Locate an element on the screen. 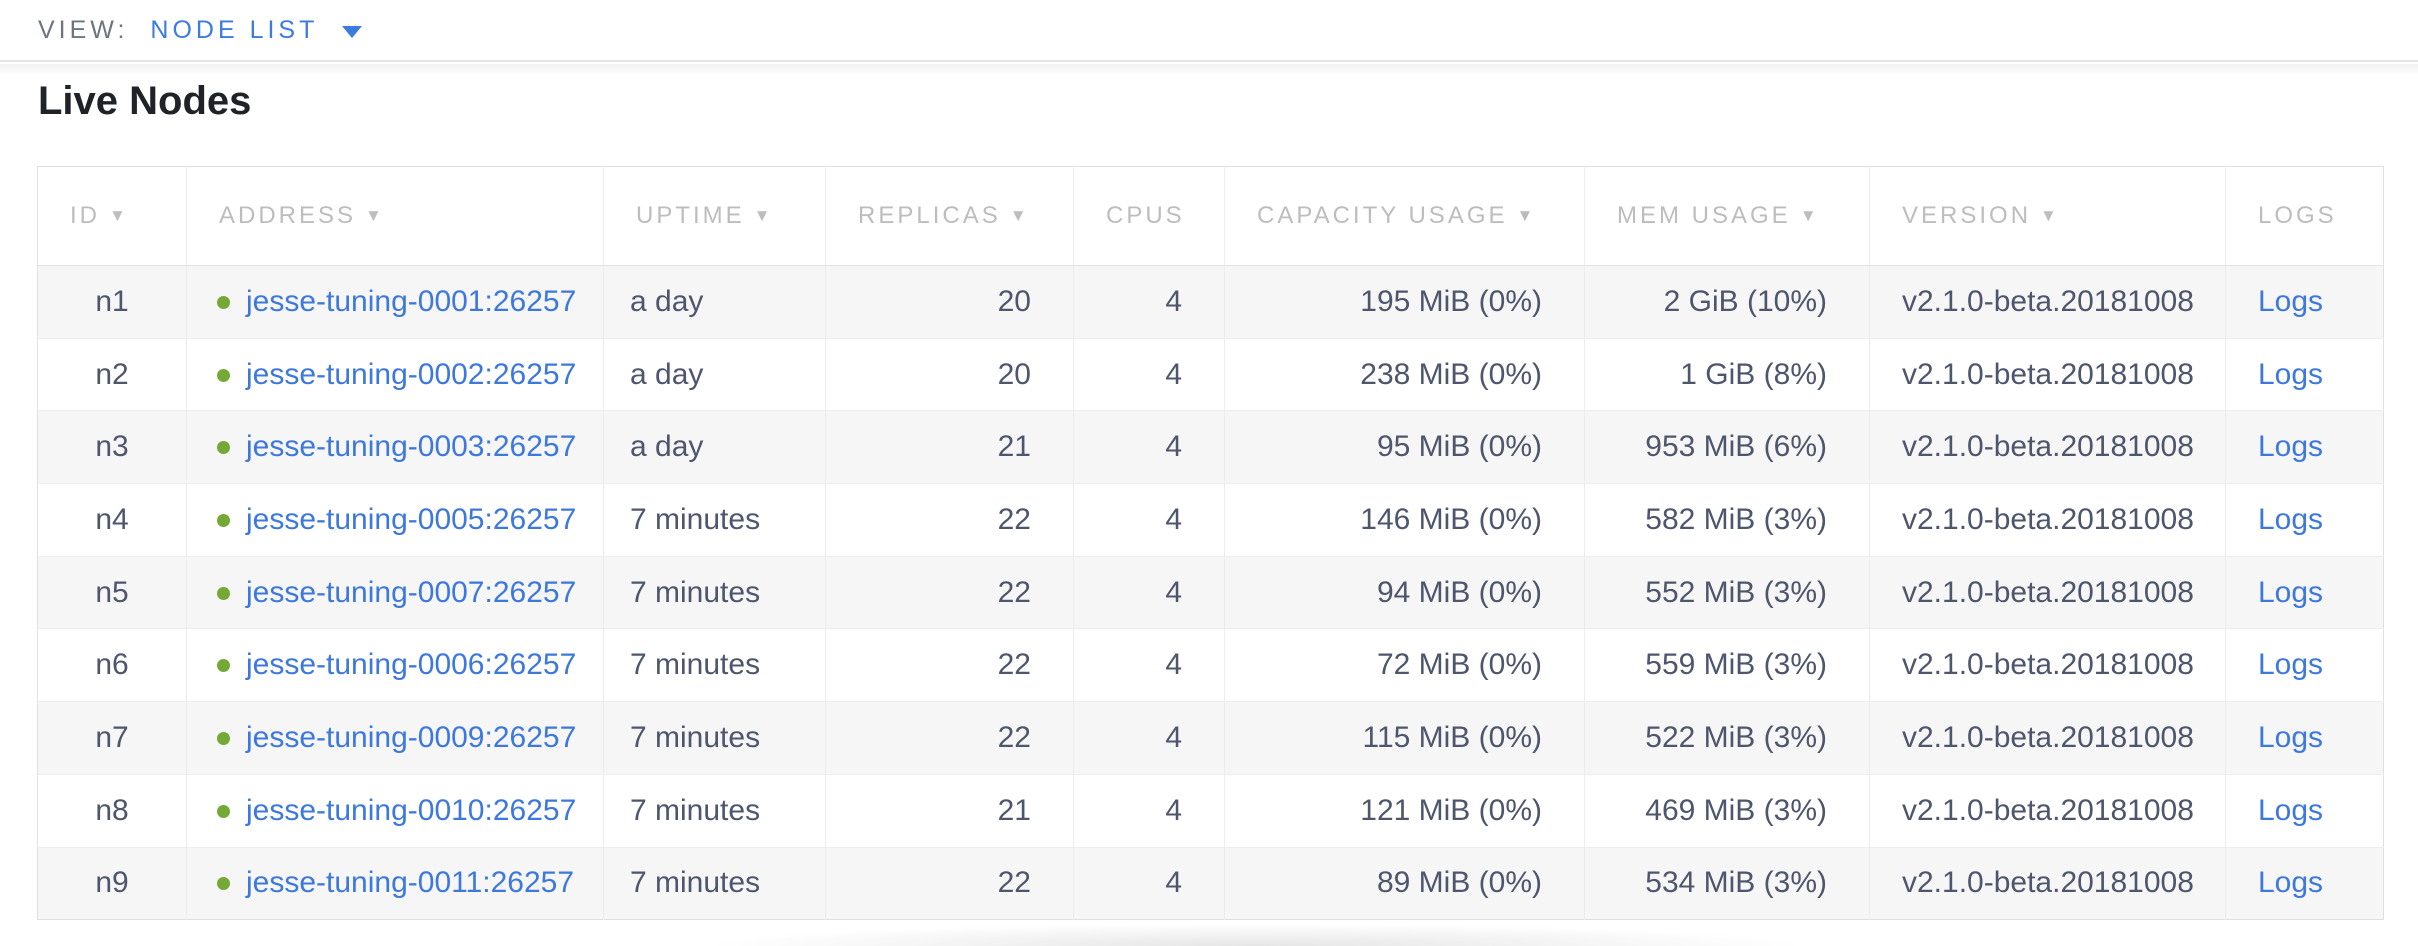 The width and height of the screenshot is (2418, 946). view-dropdown: NODE LIST is located at coordinates (256, 30).